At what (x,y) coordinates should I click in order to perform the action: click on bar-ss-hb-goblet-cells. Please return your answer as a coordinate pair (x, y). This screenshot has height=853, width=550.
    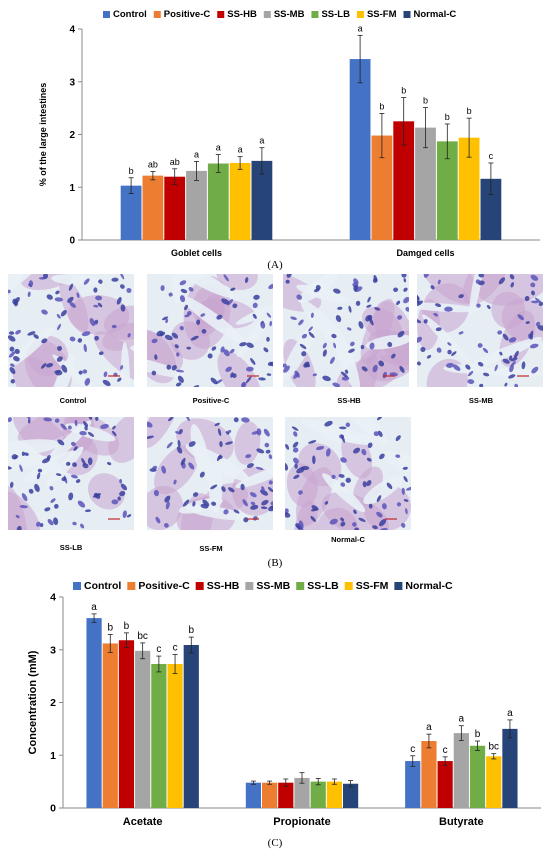
    Looking at the image, I should click on (175, 208).